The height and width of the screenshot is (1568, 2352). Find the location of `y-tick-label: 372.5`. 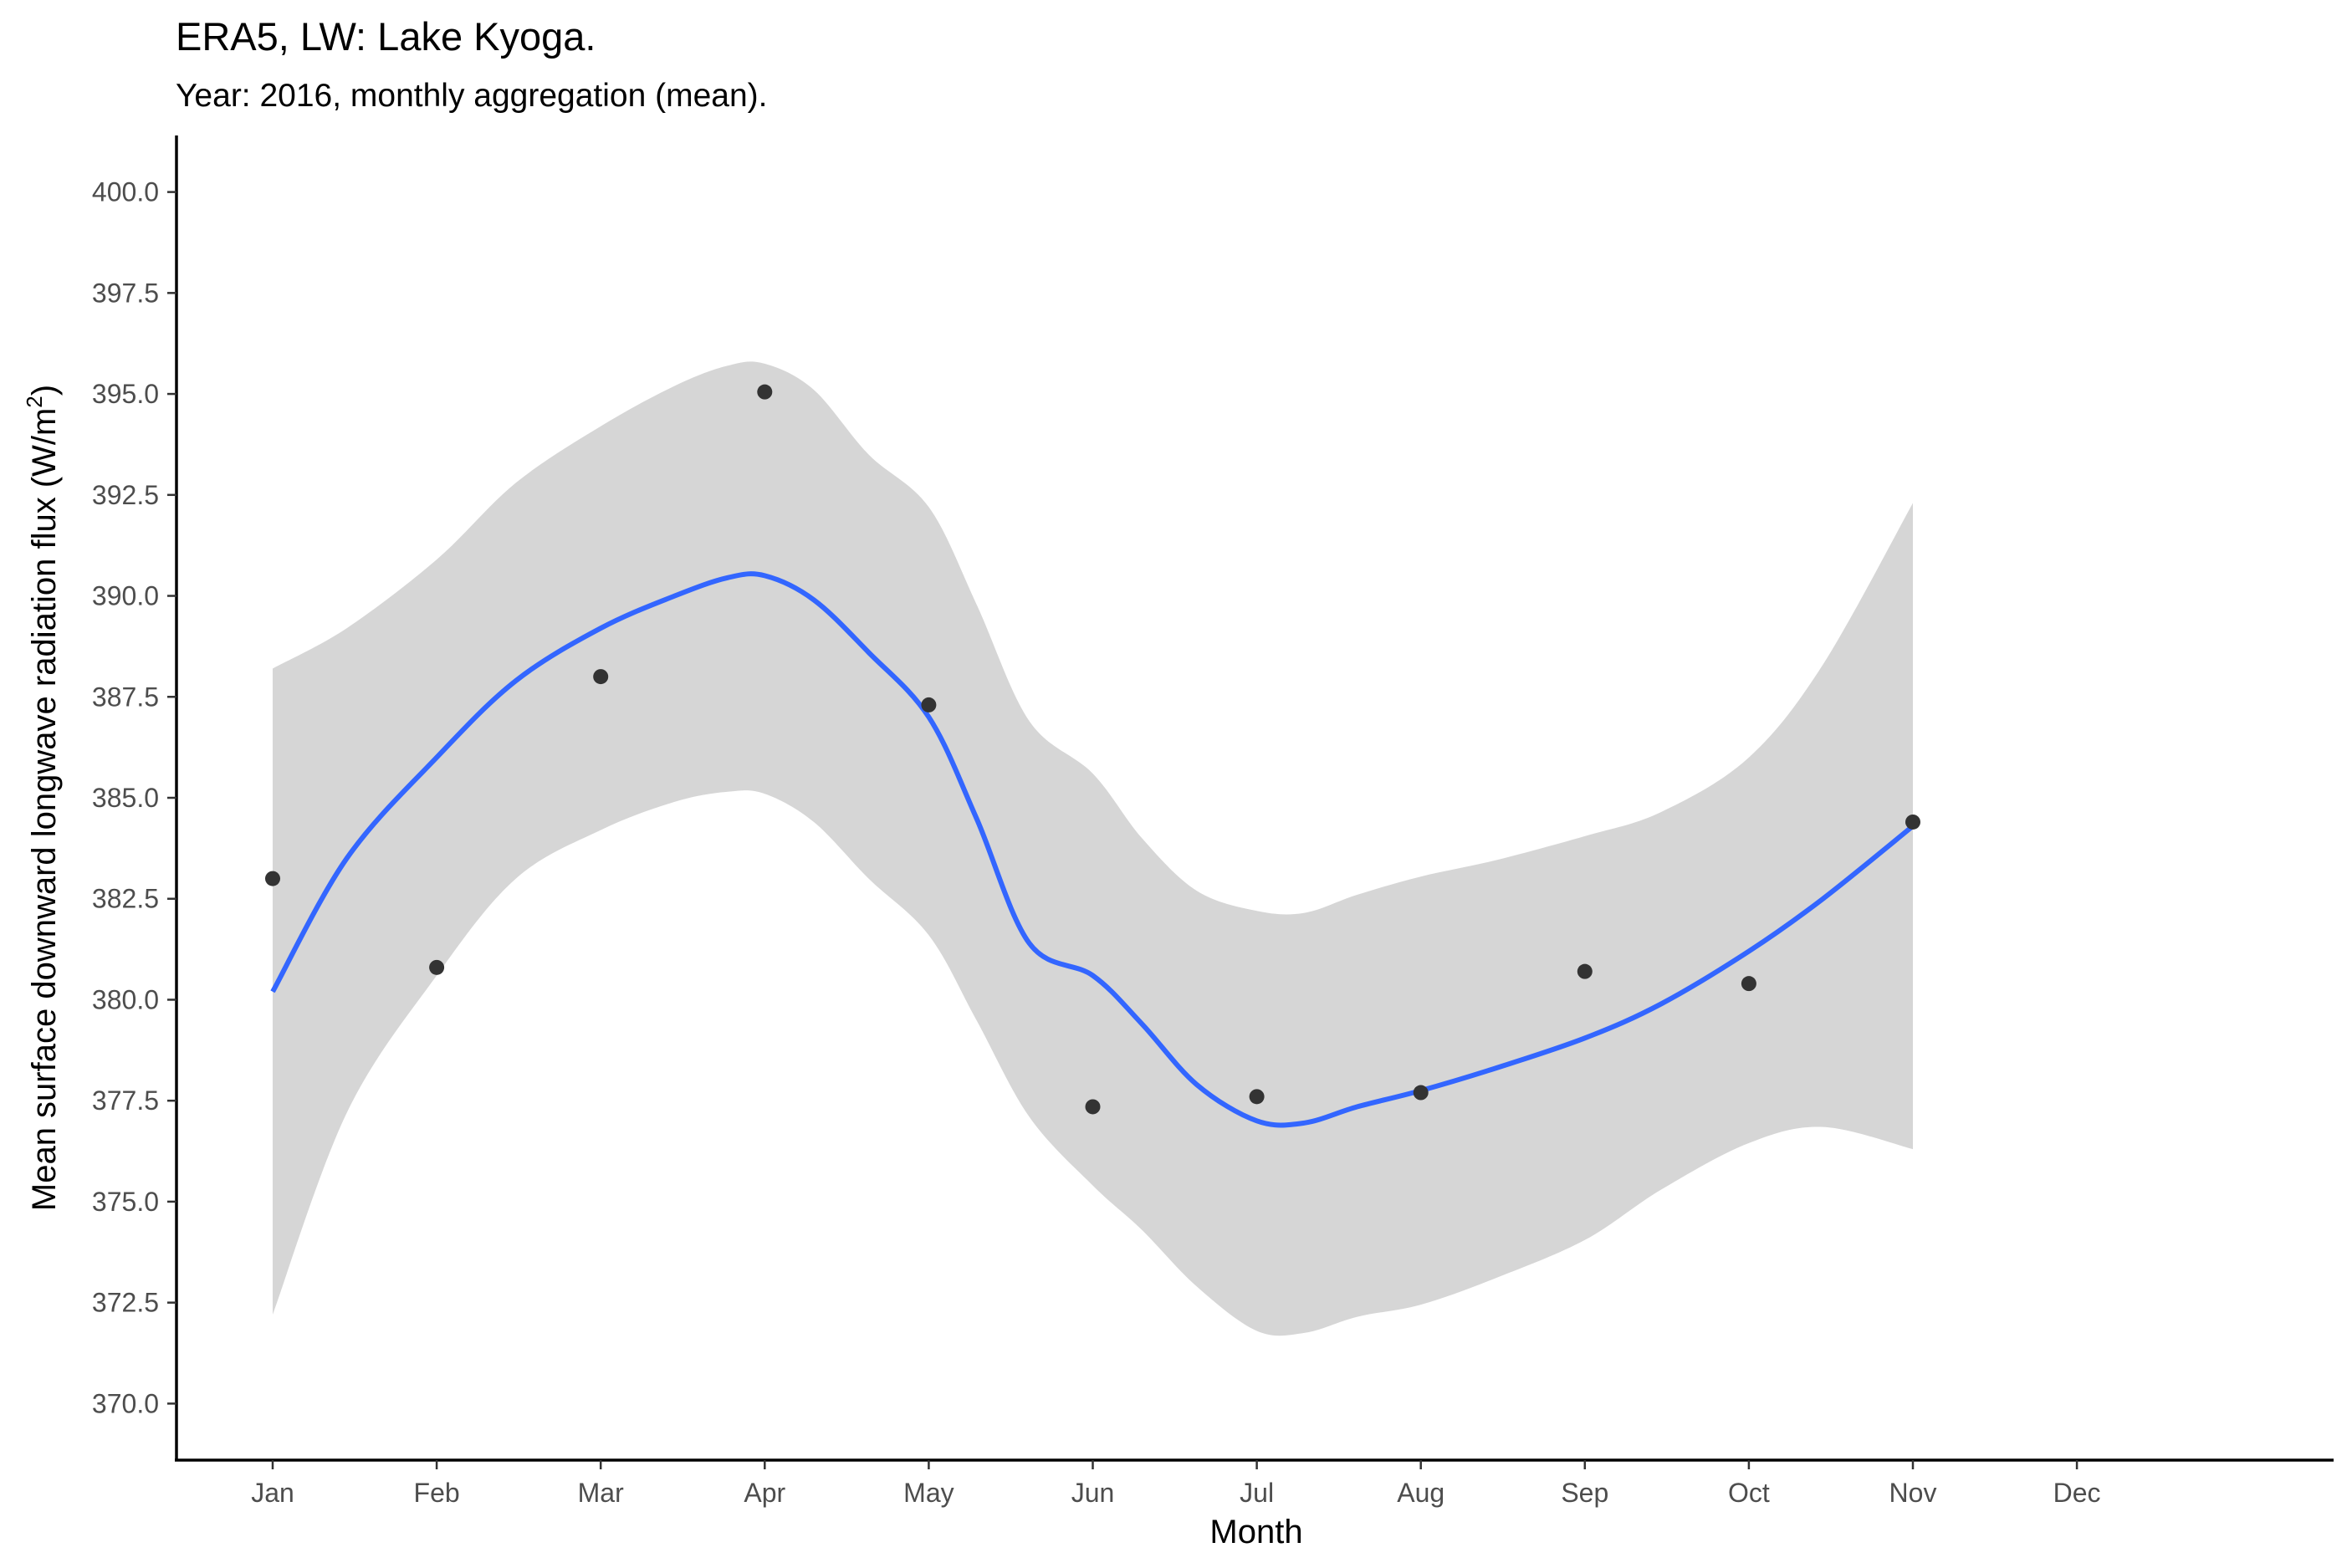

y-tick-label: 372.5 is located at coordinates (125, 1303).